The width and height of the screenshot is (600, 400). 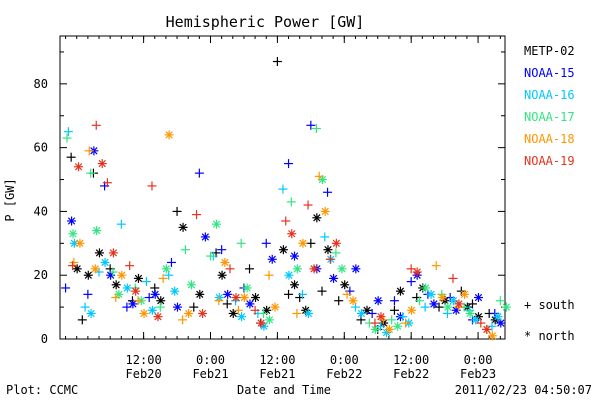 What do you see at coordinates (549, 73) in the screenshot?
I see `legend-item: NOAA-15` at bounding box center [549, 73].